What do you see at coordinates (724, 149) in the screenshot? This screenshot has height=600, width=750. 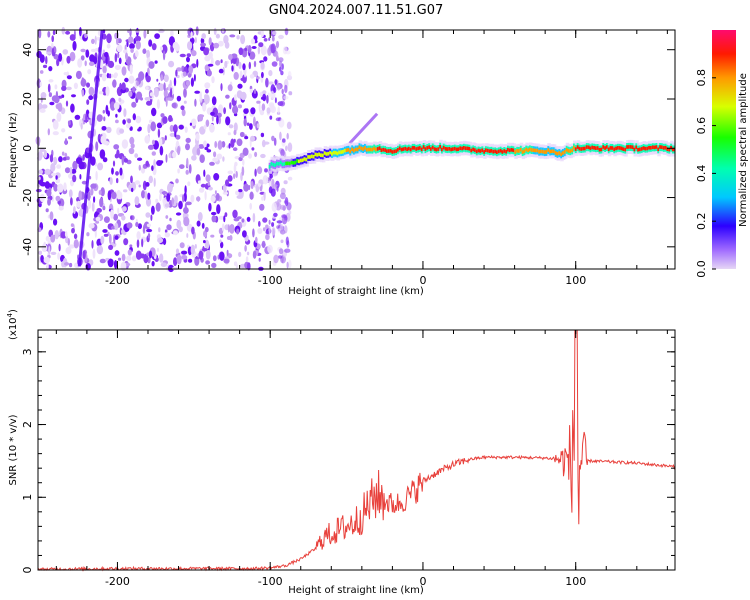 I see `colorbar-gradient` at bounding box center [724, 149].